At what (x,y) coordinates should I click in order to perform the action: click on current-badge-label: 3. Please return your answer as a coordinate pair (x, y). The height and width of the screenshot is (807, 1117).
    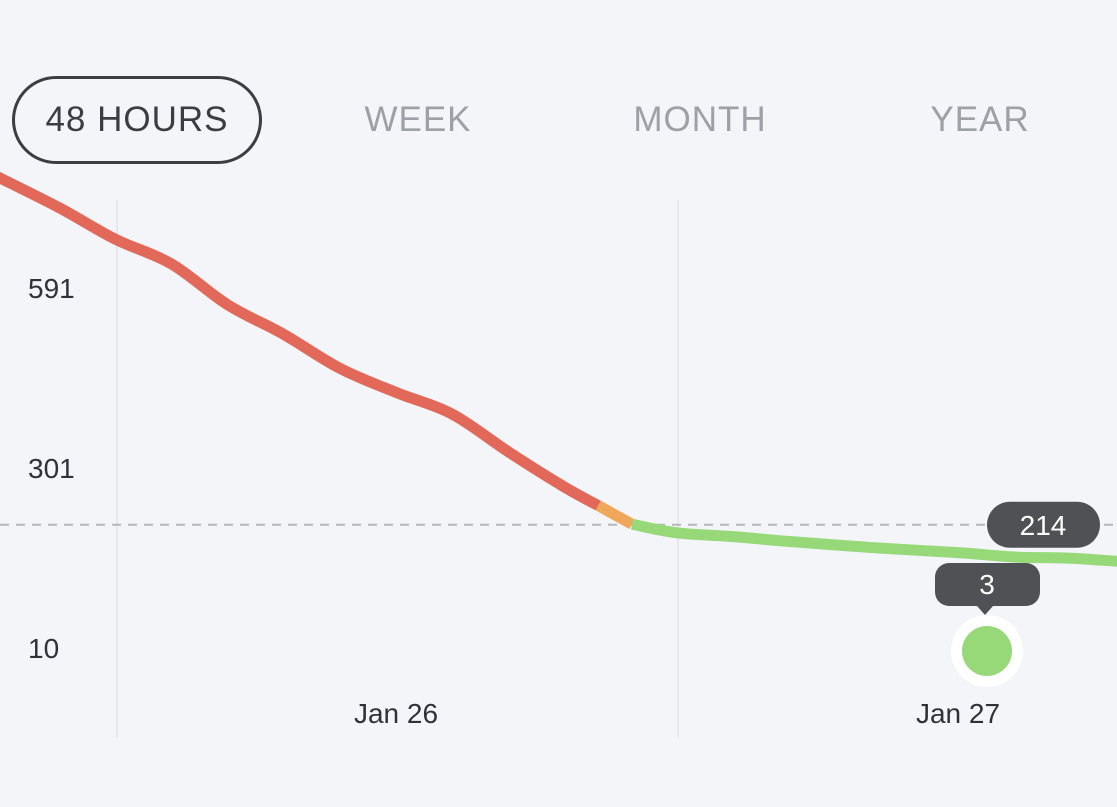
    Looking at the image, I should click on (987, 584).